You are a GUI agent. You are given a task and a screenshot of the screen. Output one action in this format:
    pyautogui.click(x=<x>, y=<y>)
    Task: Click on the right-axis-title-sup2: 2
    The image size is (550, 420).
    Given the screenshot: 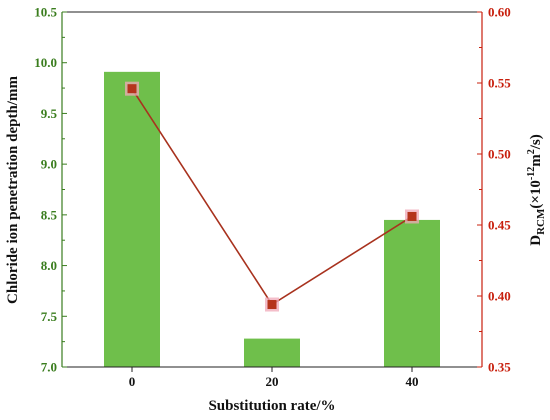 What is the action you would take?
    pyautogui.click(x=531, y=151)
    